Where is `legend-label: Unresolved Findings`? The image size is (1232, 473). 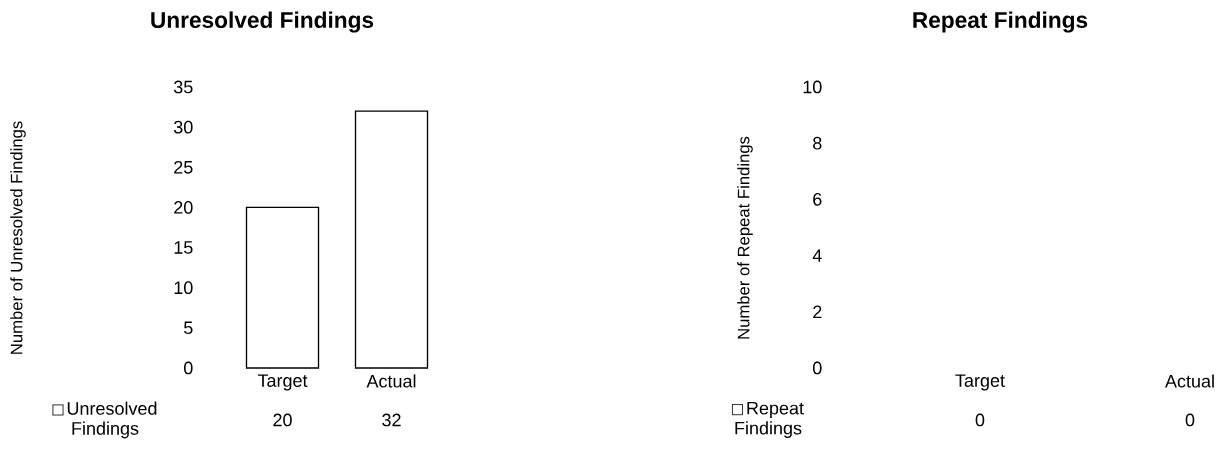
legend-label: Unresolved Findings is located at coordinates (112, 420).